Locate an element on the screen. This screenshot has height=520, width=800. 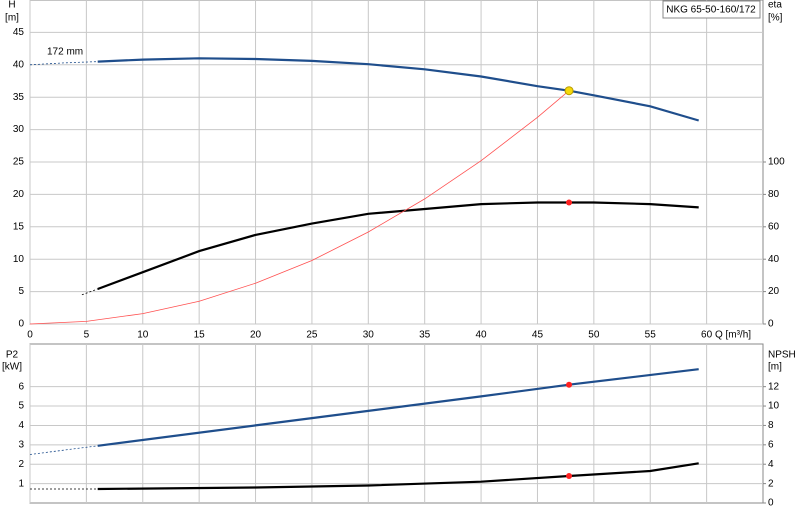
y2-tick-label: 100 is located at coordinates (776, 162).